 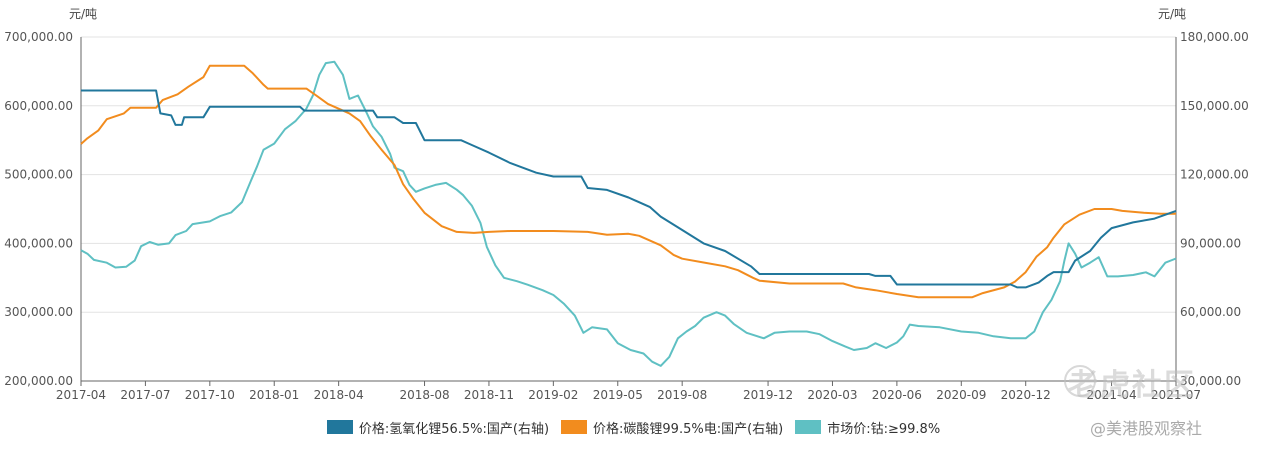 What do you see at coordinates (1146, 428) in the screenshot?
I see `watermark-handle: @美港股观察社` at bounding box center [1146, 428].